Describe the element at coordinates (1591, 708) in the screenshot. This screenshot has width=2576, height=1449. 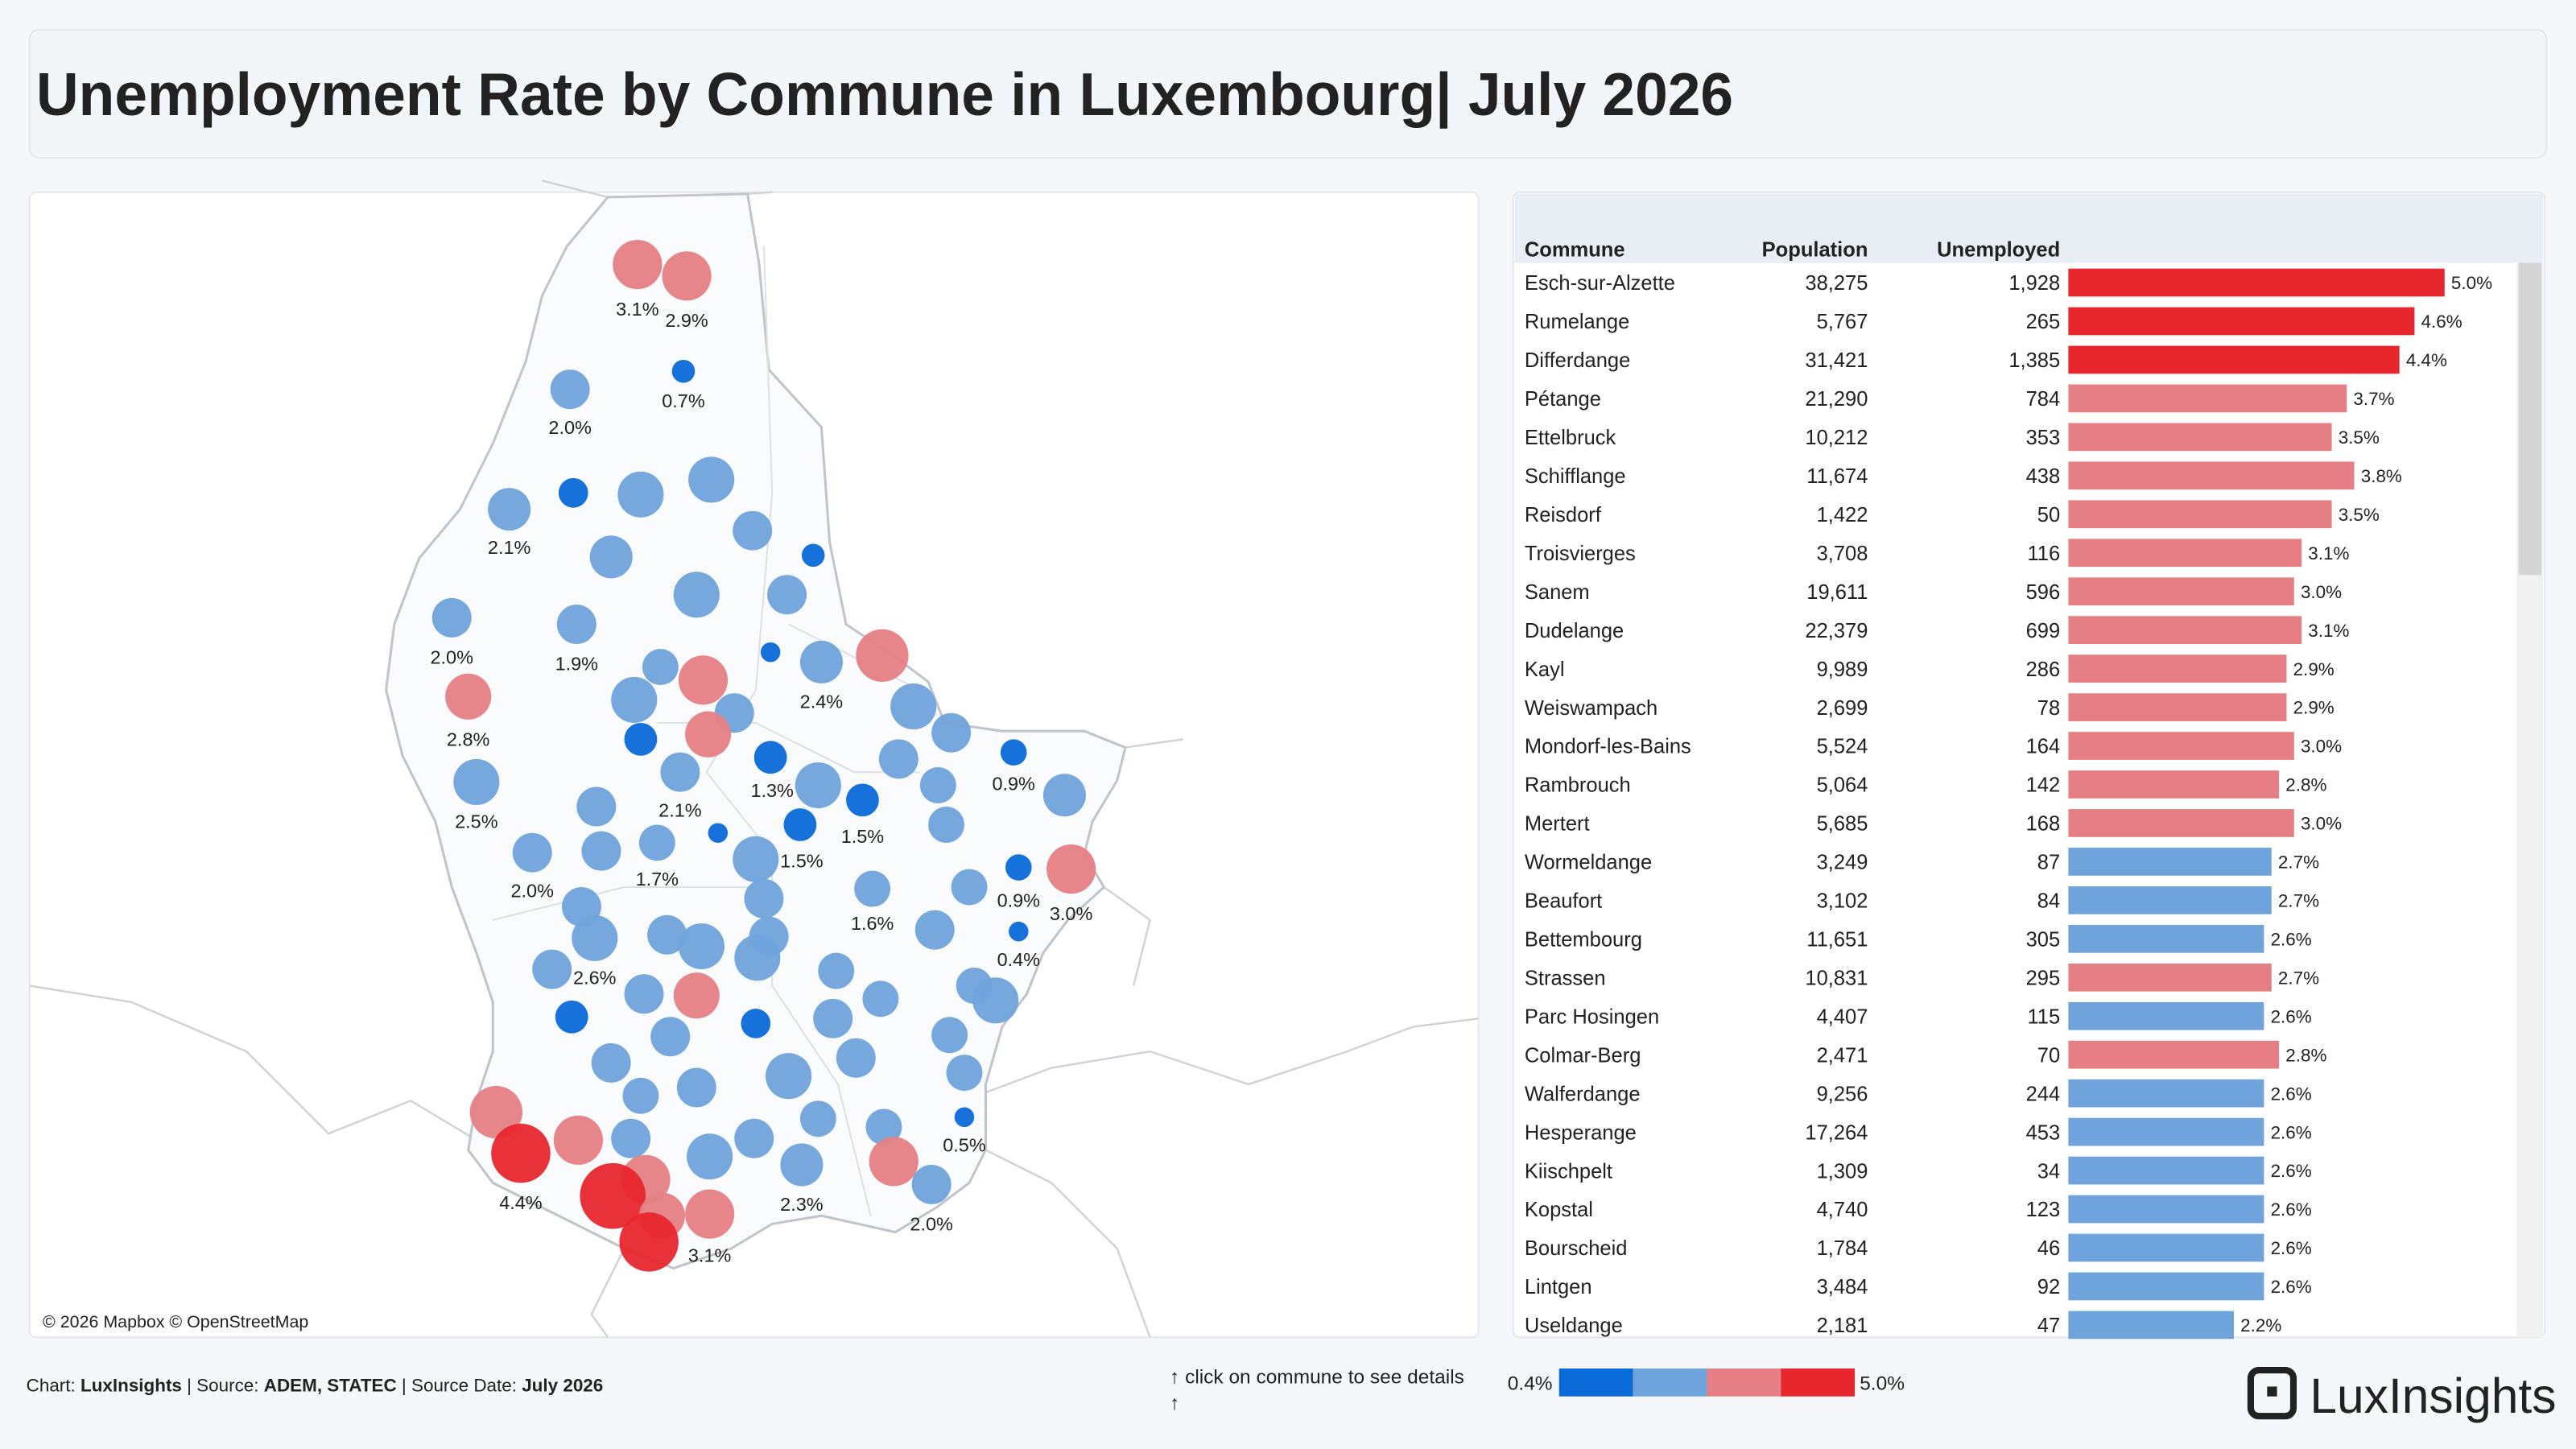
I see `commune-name: Weiswampach` at that location.